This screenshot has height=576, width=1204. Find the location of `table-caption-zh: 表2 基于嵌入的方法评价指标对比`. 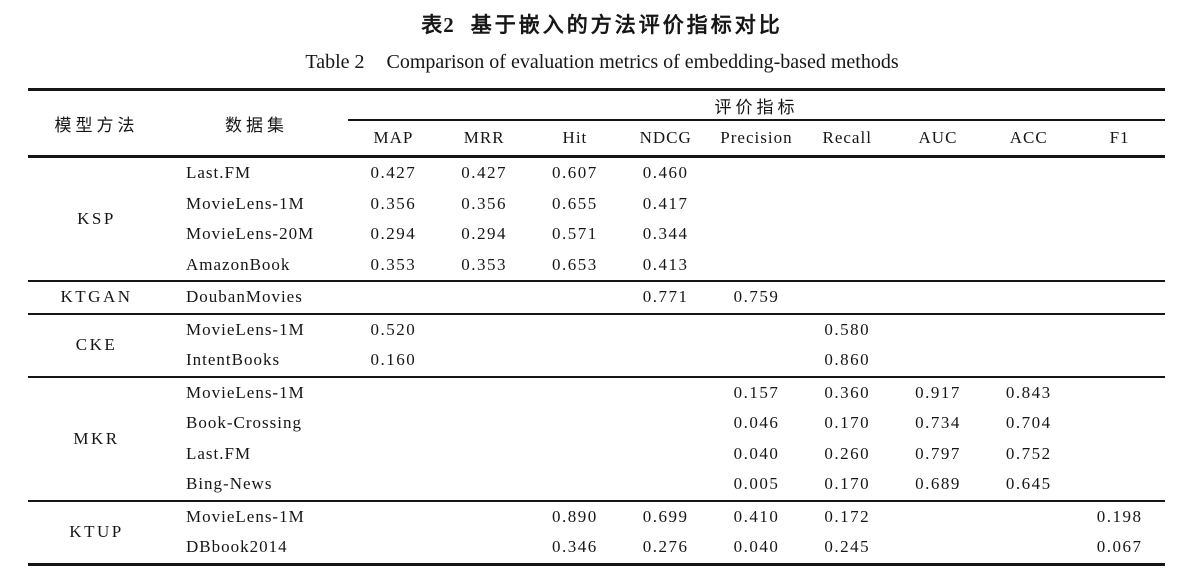

table-caption-zh: 表2 基于嵌入的方法评价指标对比 is located at coordinates (602, 19).